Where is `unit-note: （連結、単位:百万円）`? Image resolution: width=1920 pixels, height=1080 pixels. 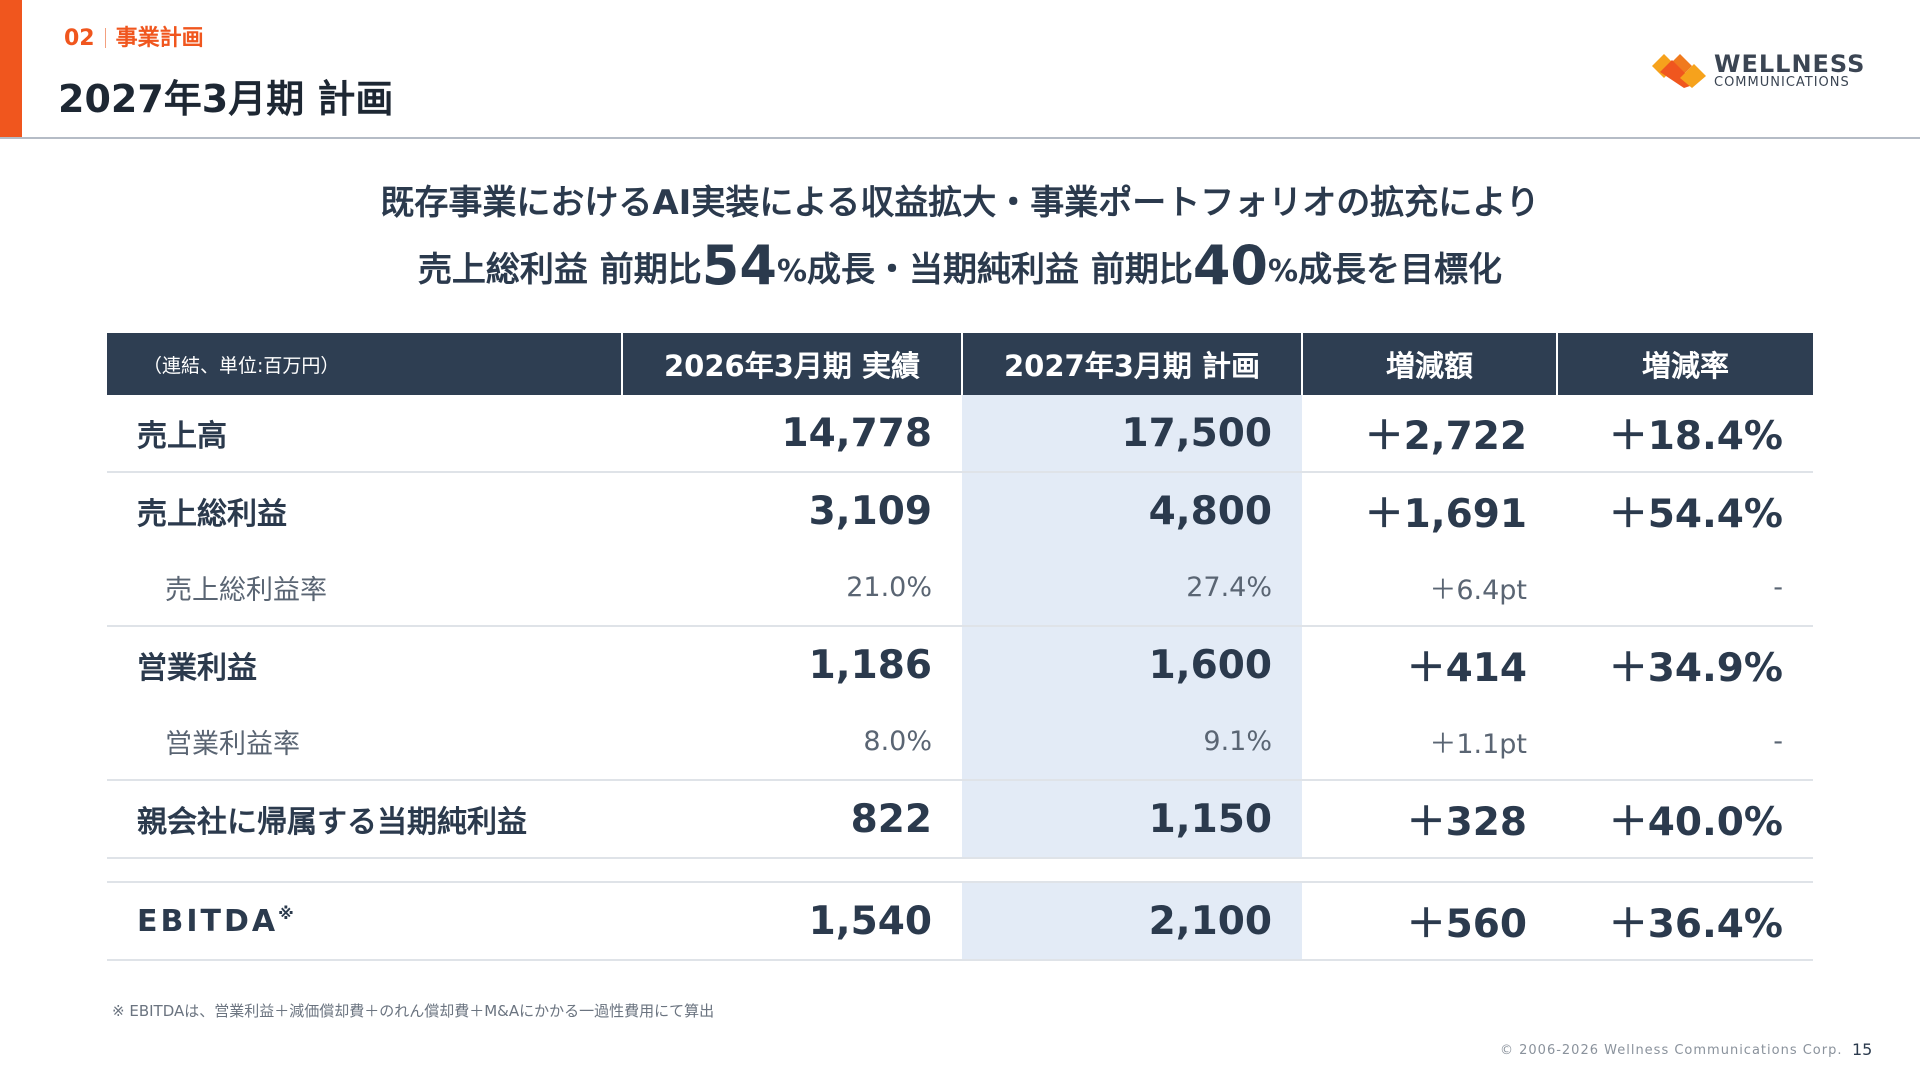 unit-note: （連結、単位:百万円） is located at coordinates (364, 364).